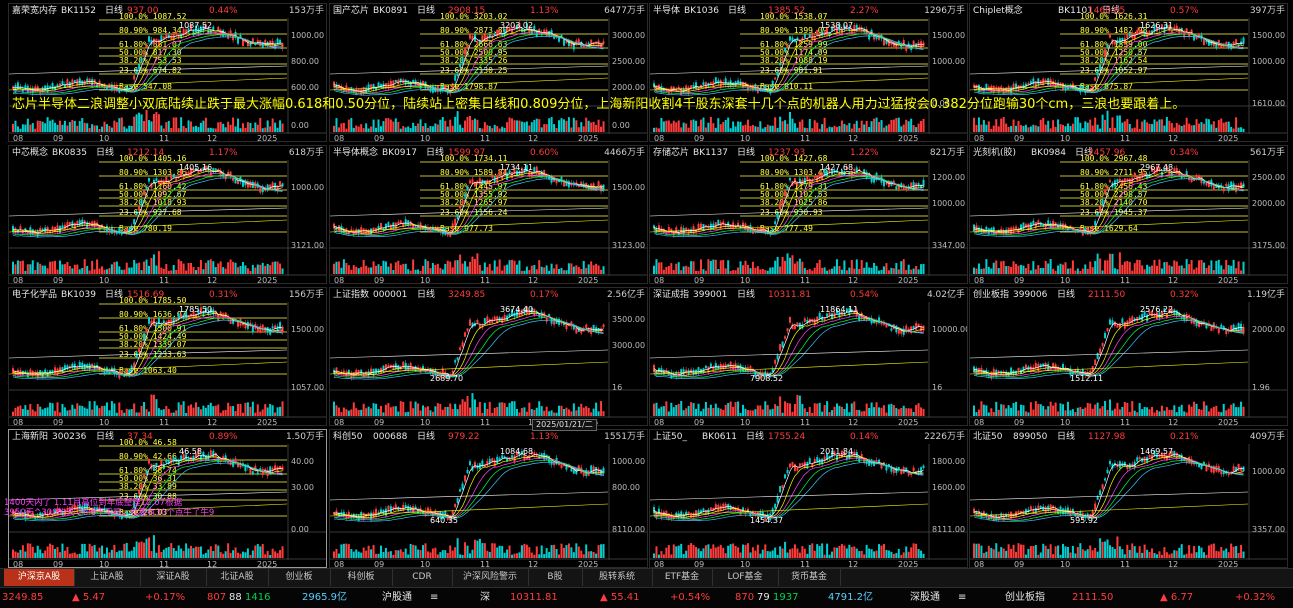  I want to click on axis-label: 800.00, so click(305, 61).